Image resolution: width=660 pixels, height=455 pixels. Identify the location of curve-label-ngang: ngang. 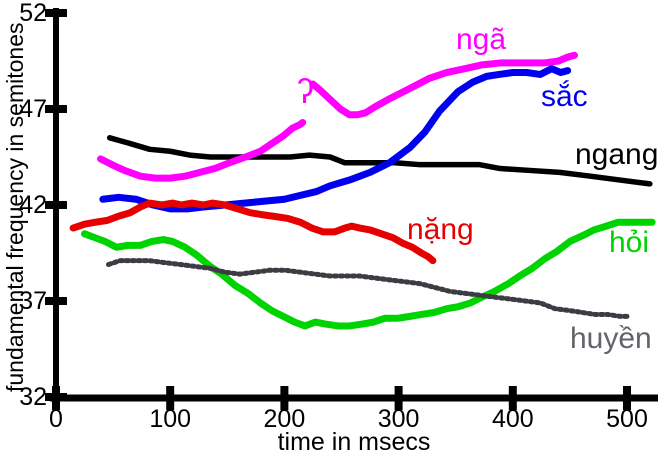
(617, 154).